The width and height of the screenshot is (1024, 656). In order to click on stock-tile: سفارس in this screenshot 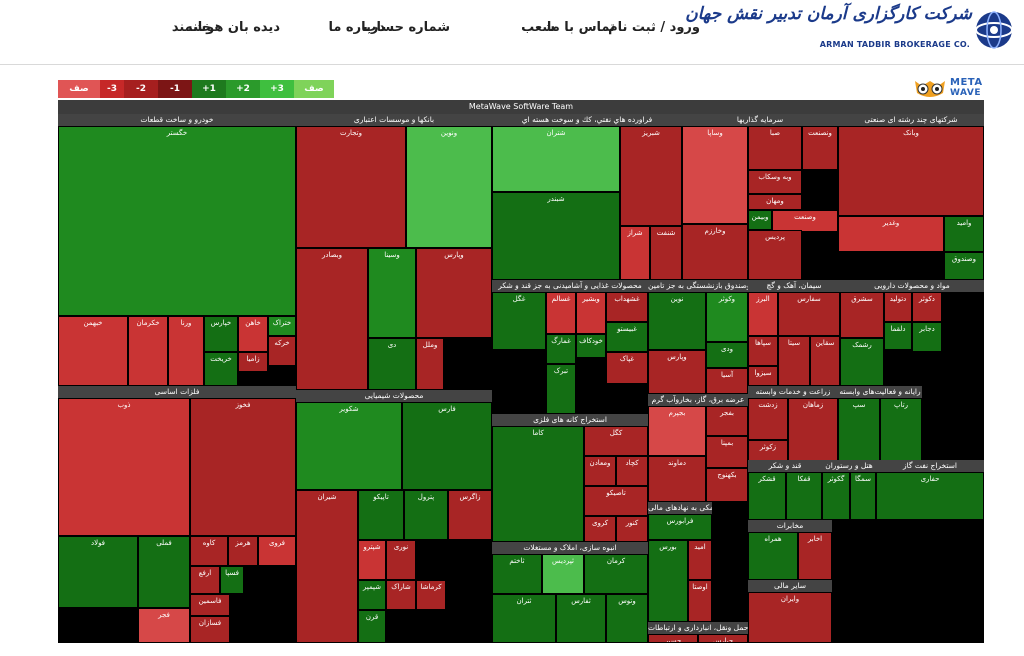, I will do `click(809, 314)`.